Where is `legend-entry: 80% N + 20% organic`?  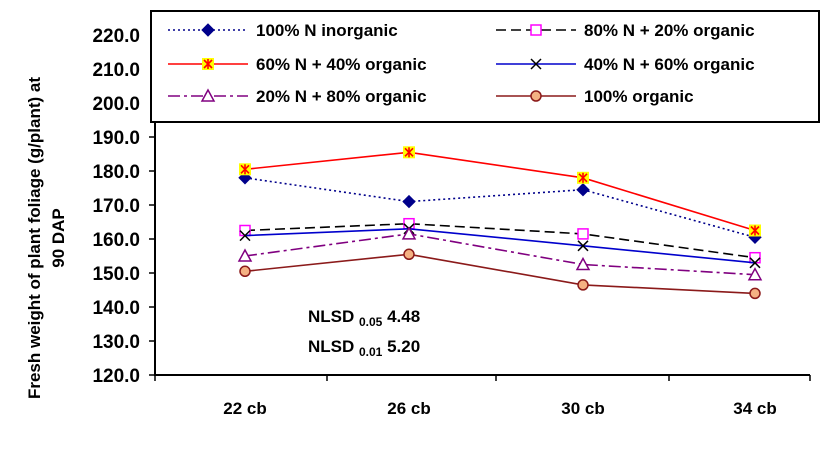
legend-entry: 80% N + 20% organic is located at coordinates (625, 30).